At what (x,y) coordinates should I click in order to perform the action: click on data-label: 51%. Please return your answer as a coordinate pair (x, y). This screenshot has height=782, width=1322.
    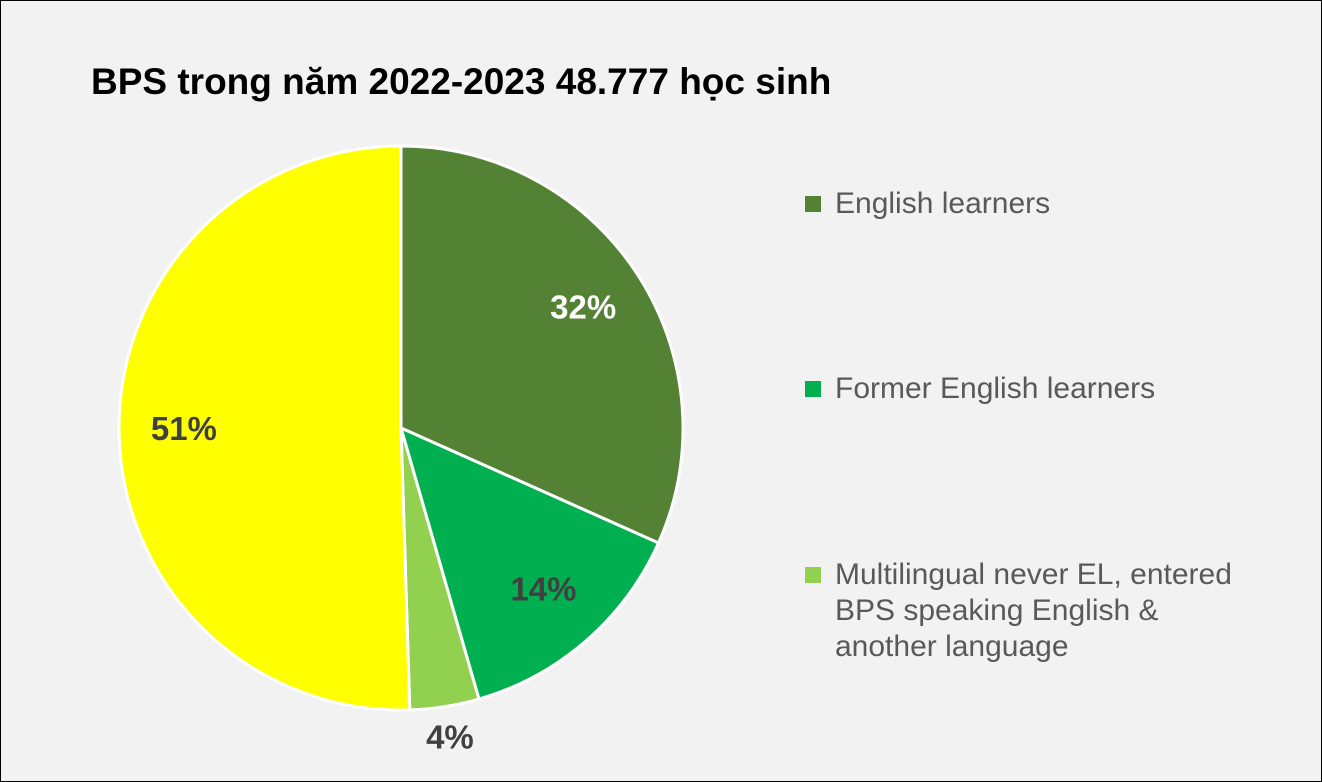
    Looking at the image, I should click on (184, 428).